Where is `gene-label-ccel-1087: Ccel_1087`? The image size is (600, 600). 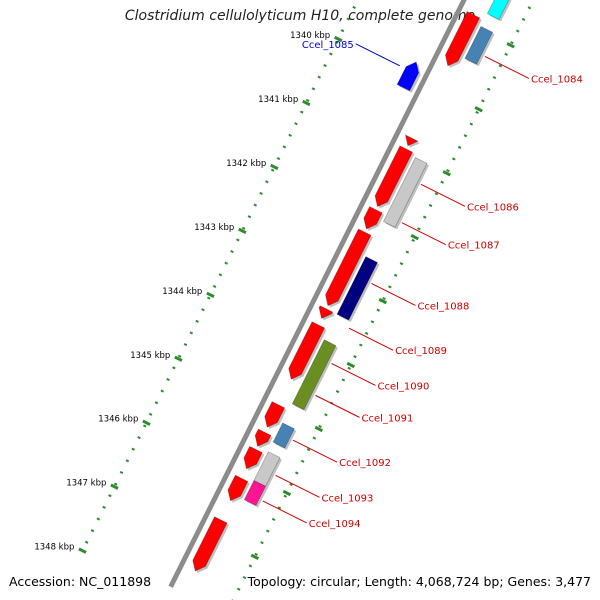 gene-label-ccel-1087: Ccel_1087 is located at coordinates (474, 246).